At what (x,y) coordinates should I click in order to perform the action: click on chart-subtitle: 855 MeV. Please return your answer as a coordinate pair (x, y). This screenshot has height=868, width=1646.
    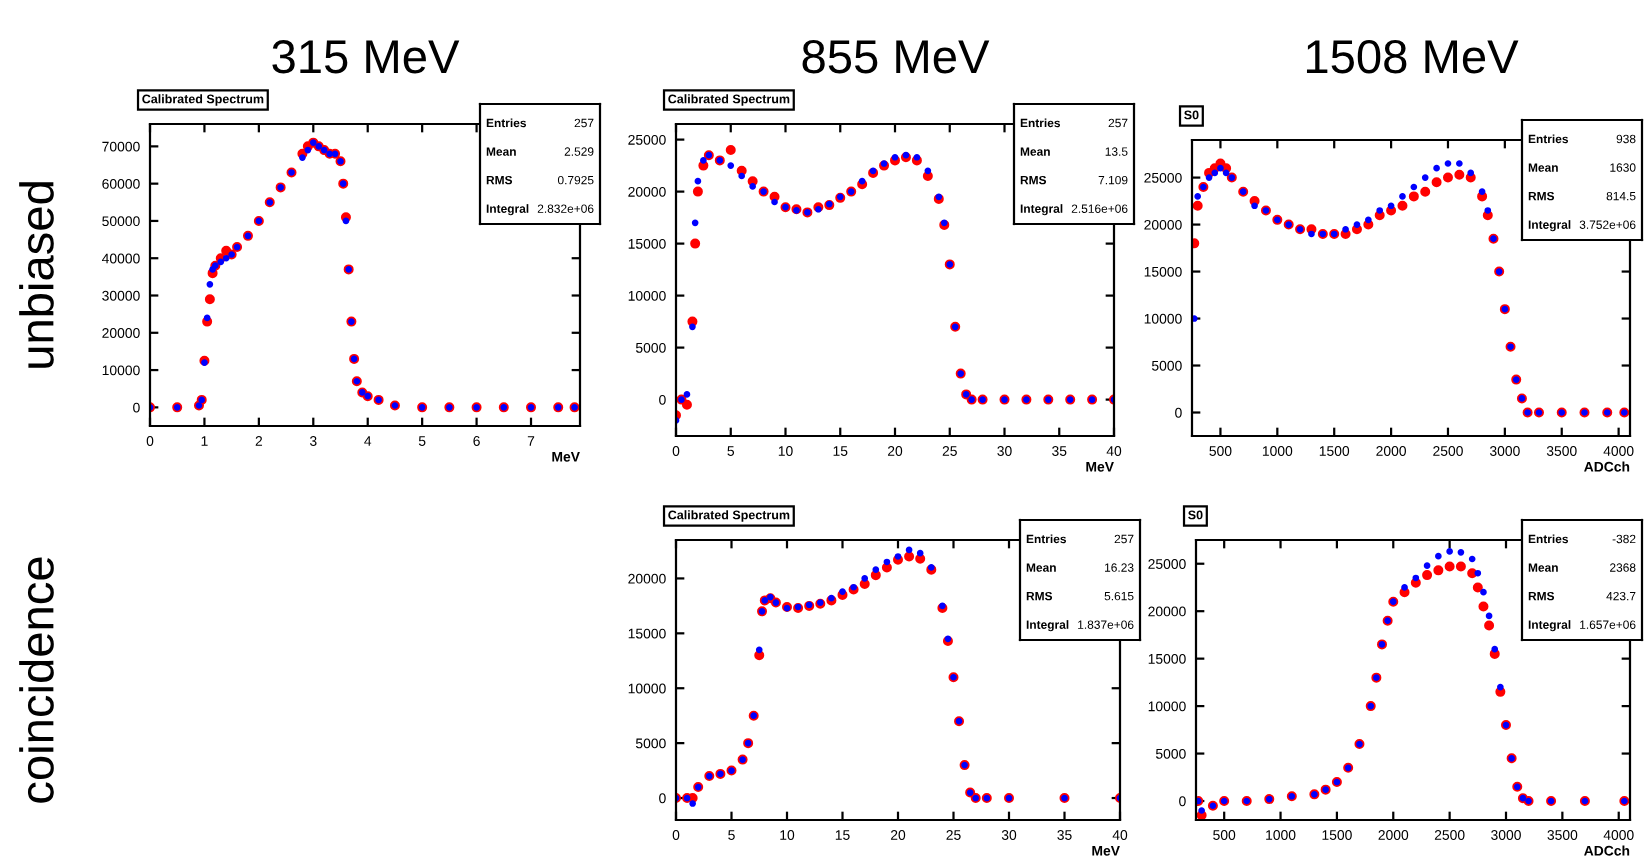
    Looking at the image, I should click on (896, 57).